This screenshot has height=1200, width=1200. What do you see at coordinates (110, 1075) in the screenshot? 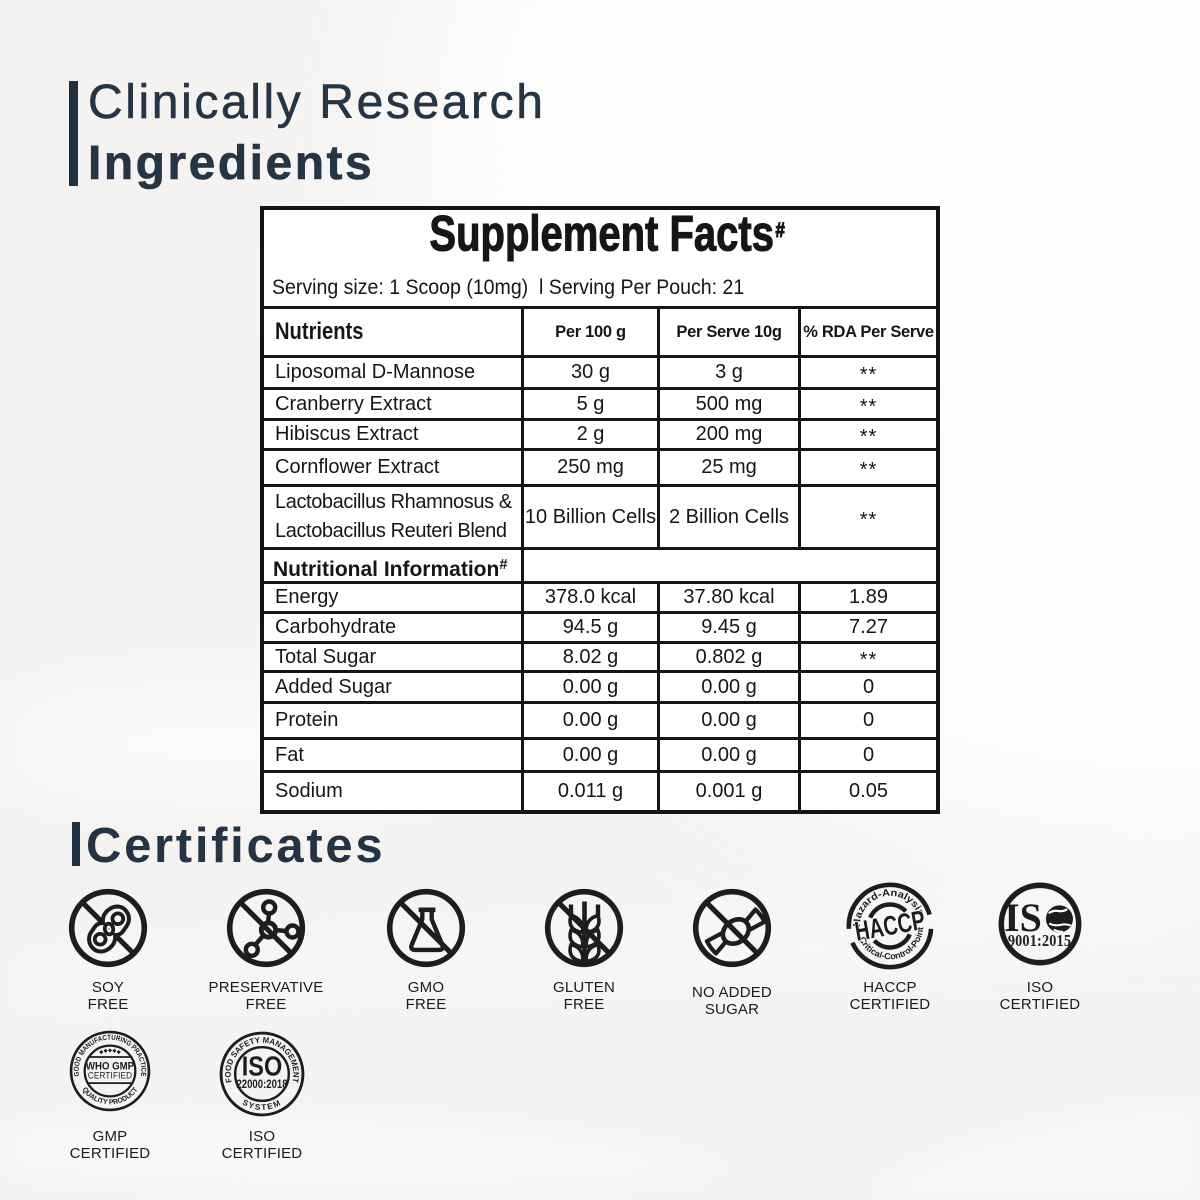
I see `svg-text: CERTIFIED` at bounding box center [110, 1075].